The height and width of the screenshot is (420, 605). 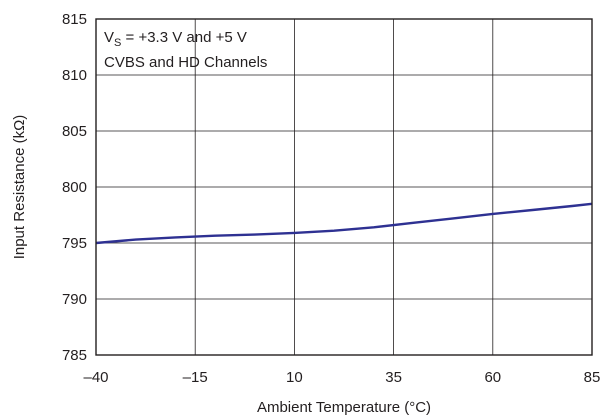 What do you see at coordinates (185, 62) in the screenshot?
I see `annotation-channels: CVBS and HD Channels` at bounding box center [185, 62].